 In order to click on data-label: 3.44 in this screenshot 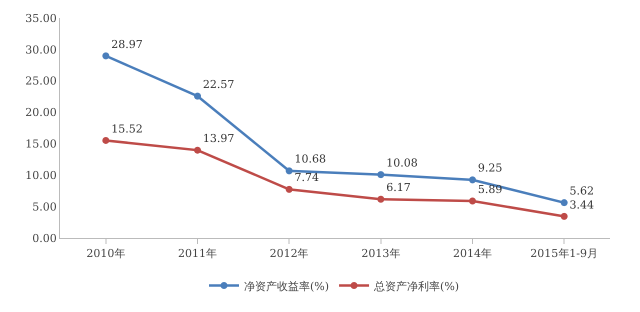, I will do `click(582, 205)`.